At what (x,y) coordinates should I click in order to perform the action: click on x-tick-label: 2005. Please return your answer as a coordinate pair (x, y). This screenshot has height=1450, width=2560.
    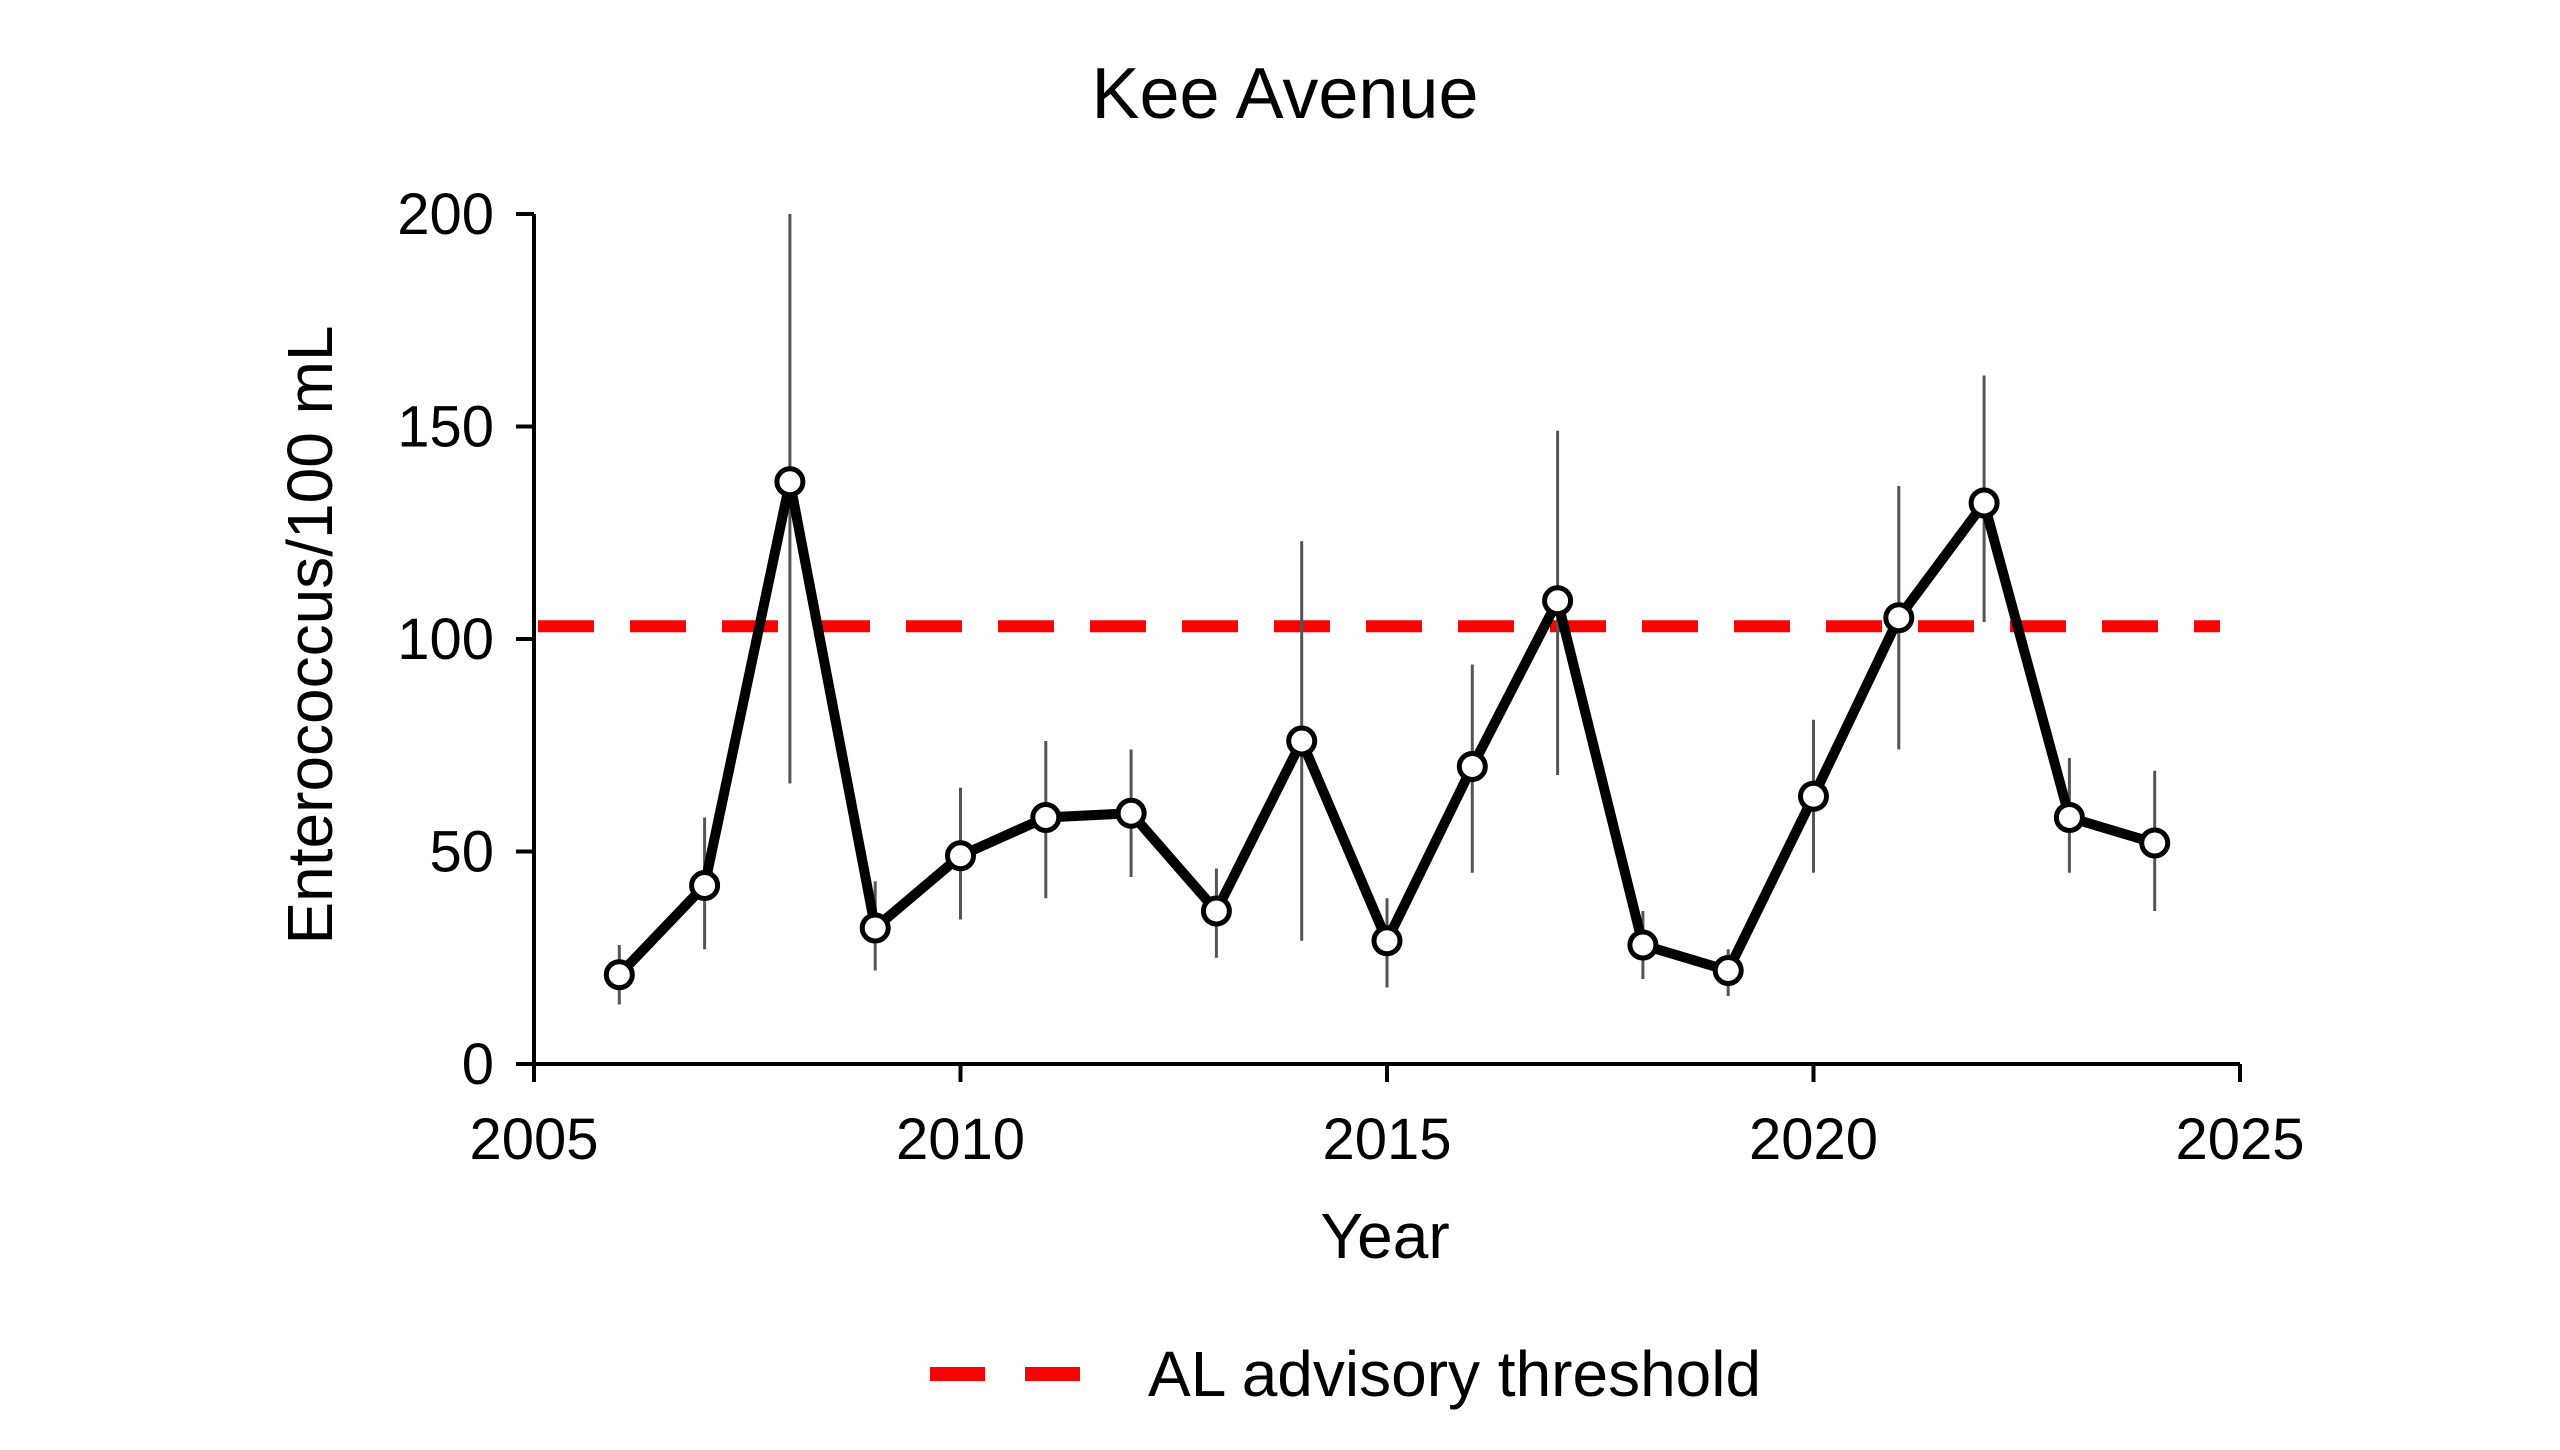
    Looking at the image, I should click on (533, 1139).